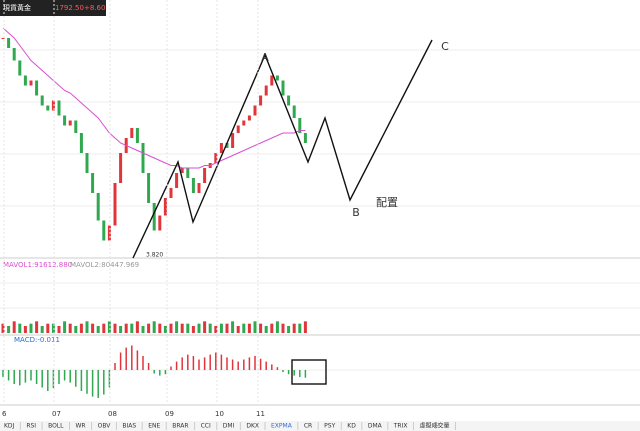  Describe the element at coordinates (37, 340) in the screenshot. I see `macd-label: MACD:-0.011` at that location.